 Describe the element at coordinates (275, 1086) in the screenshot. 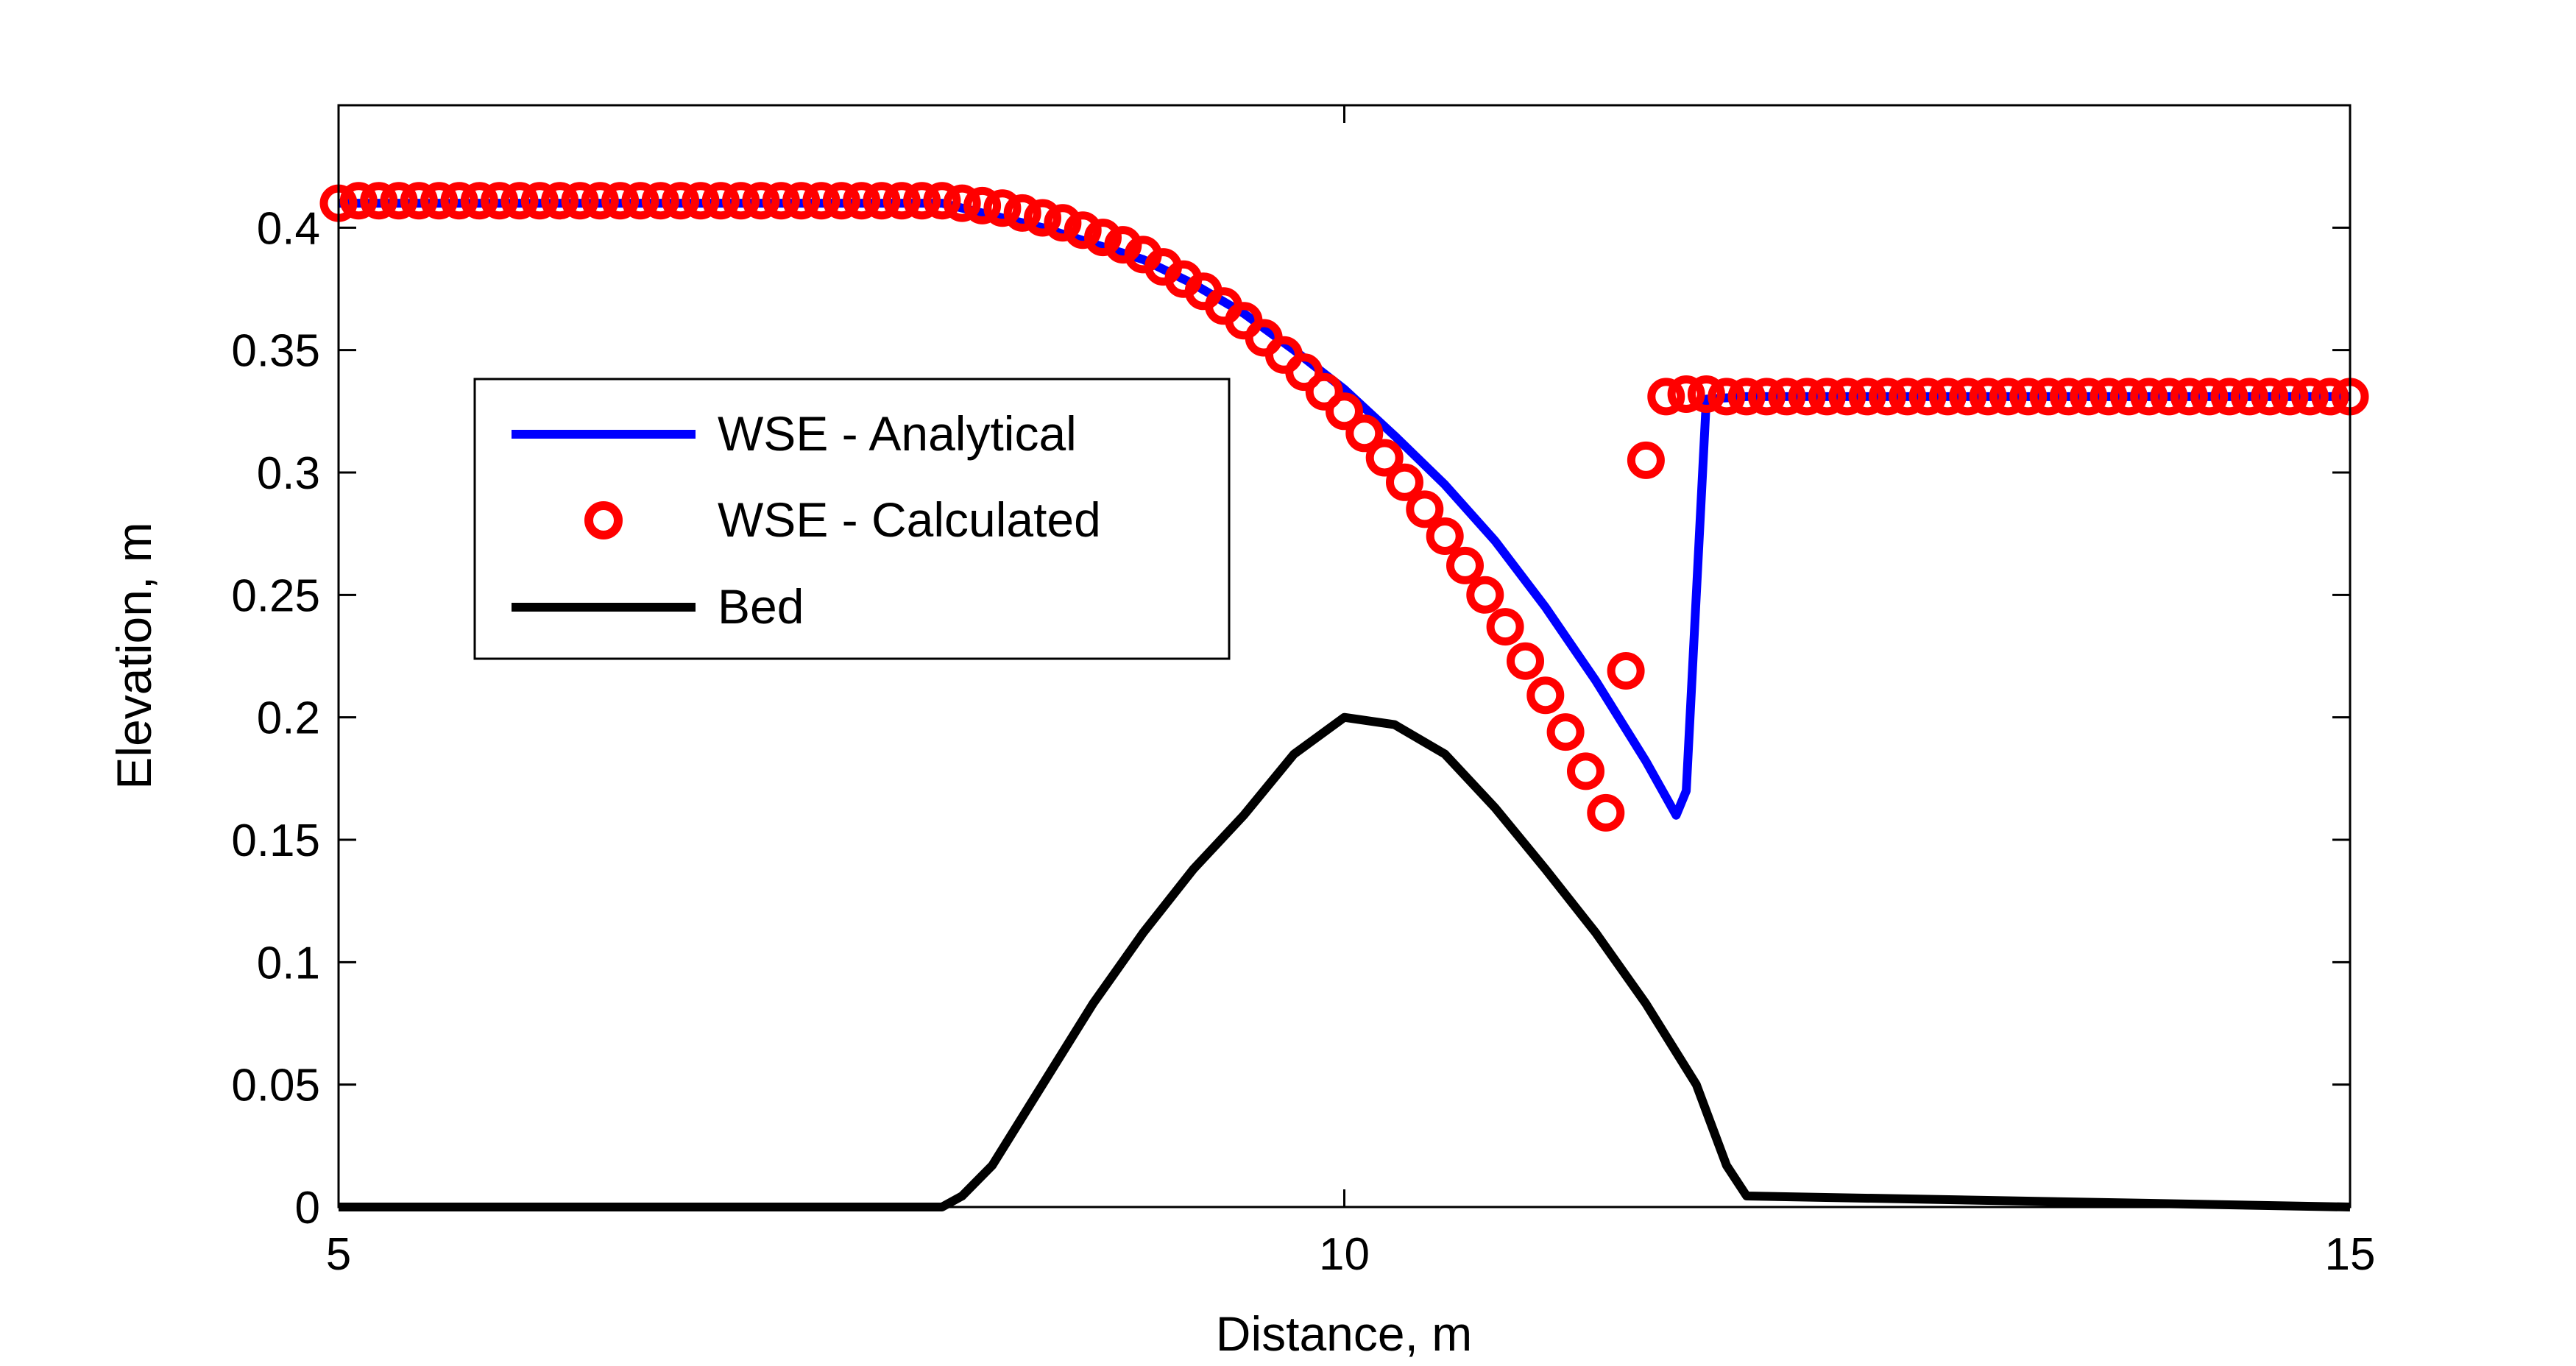

I see `y-tick-label: 0.05` at that location.